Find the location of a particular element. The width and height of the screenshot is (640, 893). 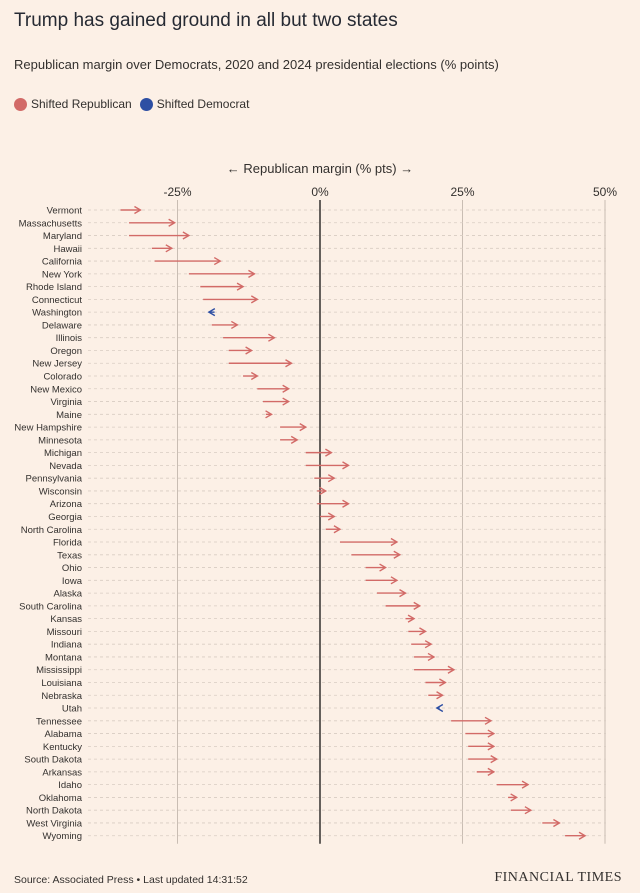

state-label: Mississippi is located at coordinates (59, 670).